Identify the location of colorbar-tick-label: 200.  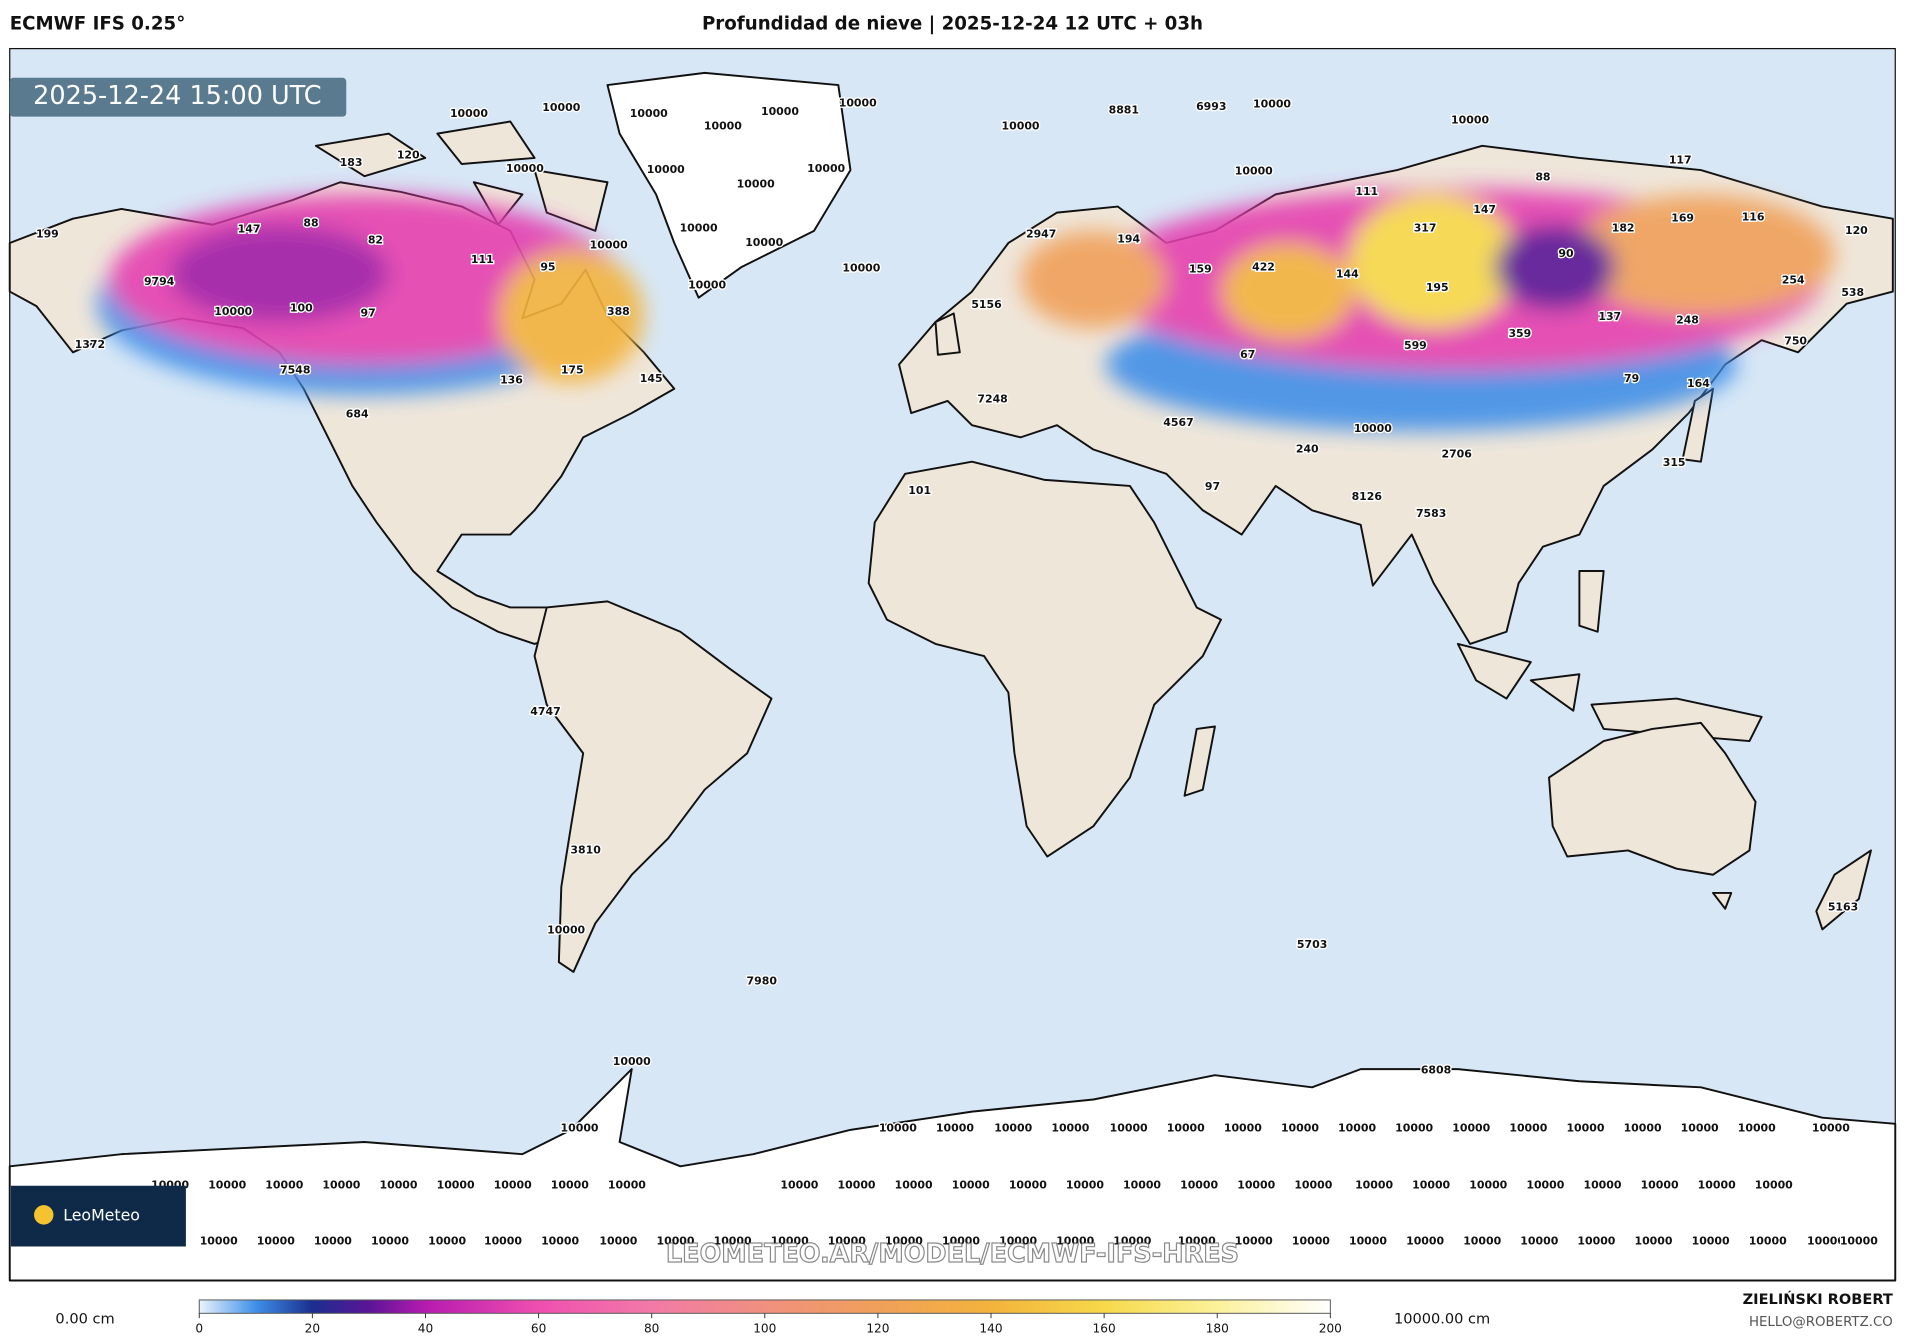
(1330, 1329).